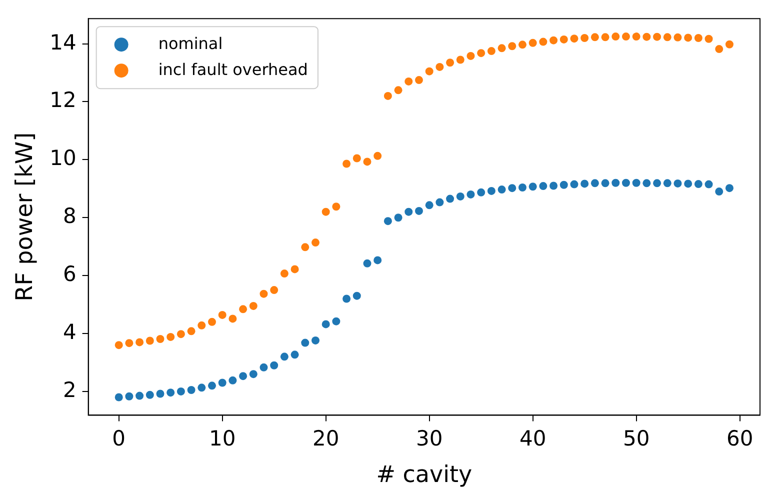 This screenshot has height=498, width=764. I want to click on x-tick-label: 0, so click(119, 438).